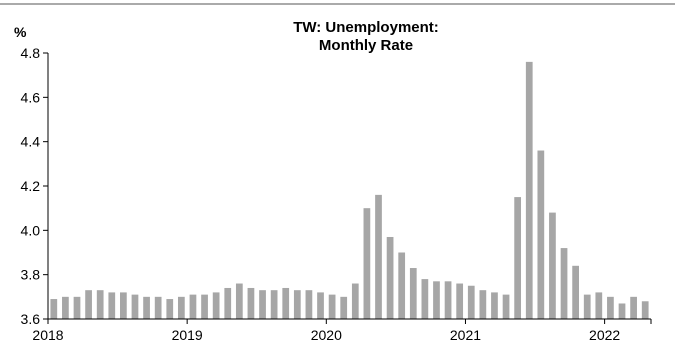 The width and height of the screenshot is (675, 360). Describe the element at coordinates (326, 335) in the screenshot. I see `x-tick-label: 2020` at that location.